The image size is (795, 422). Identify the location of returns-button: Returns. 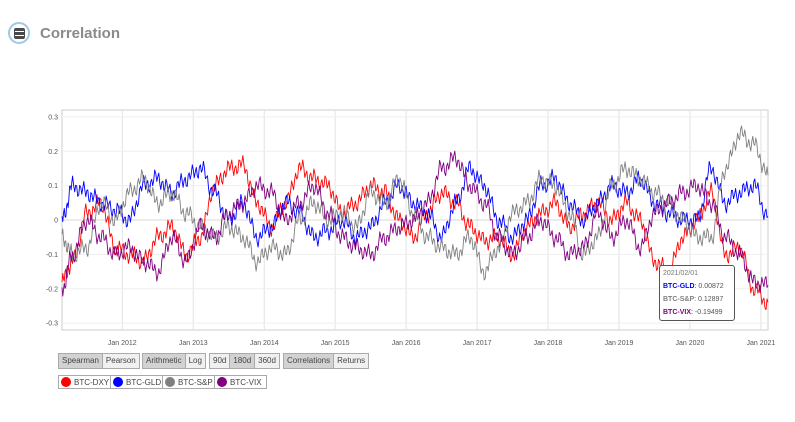
(351, 360).